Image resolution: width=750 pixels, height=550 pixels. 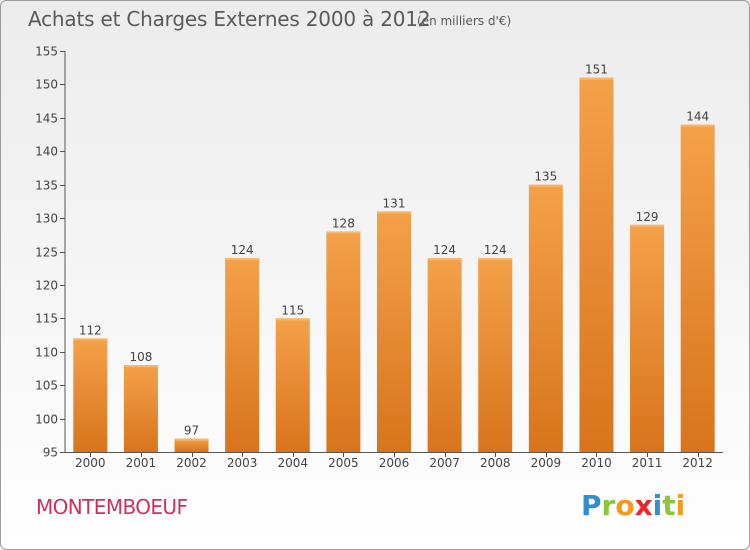 What do you see at coordinates (647, 463) in the screenshot?
I see `x-tick-label: 2011` at bounding box center [647, 463].